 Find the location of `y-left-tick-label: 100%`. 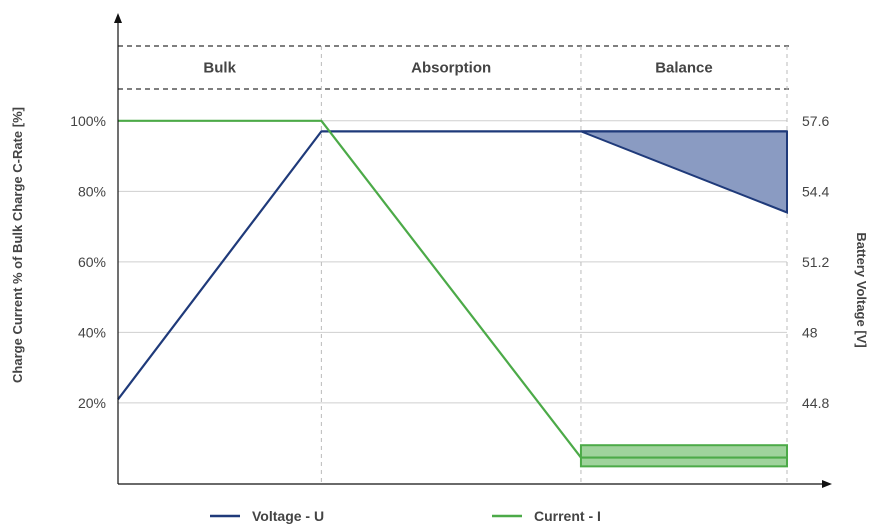

y-left-tick-label: 100% is located at coordinates (88, 121).